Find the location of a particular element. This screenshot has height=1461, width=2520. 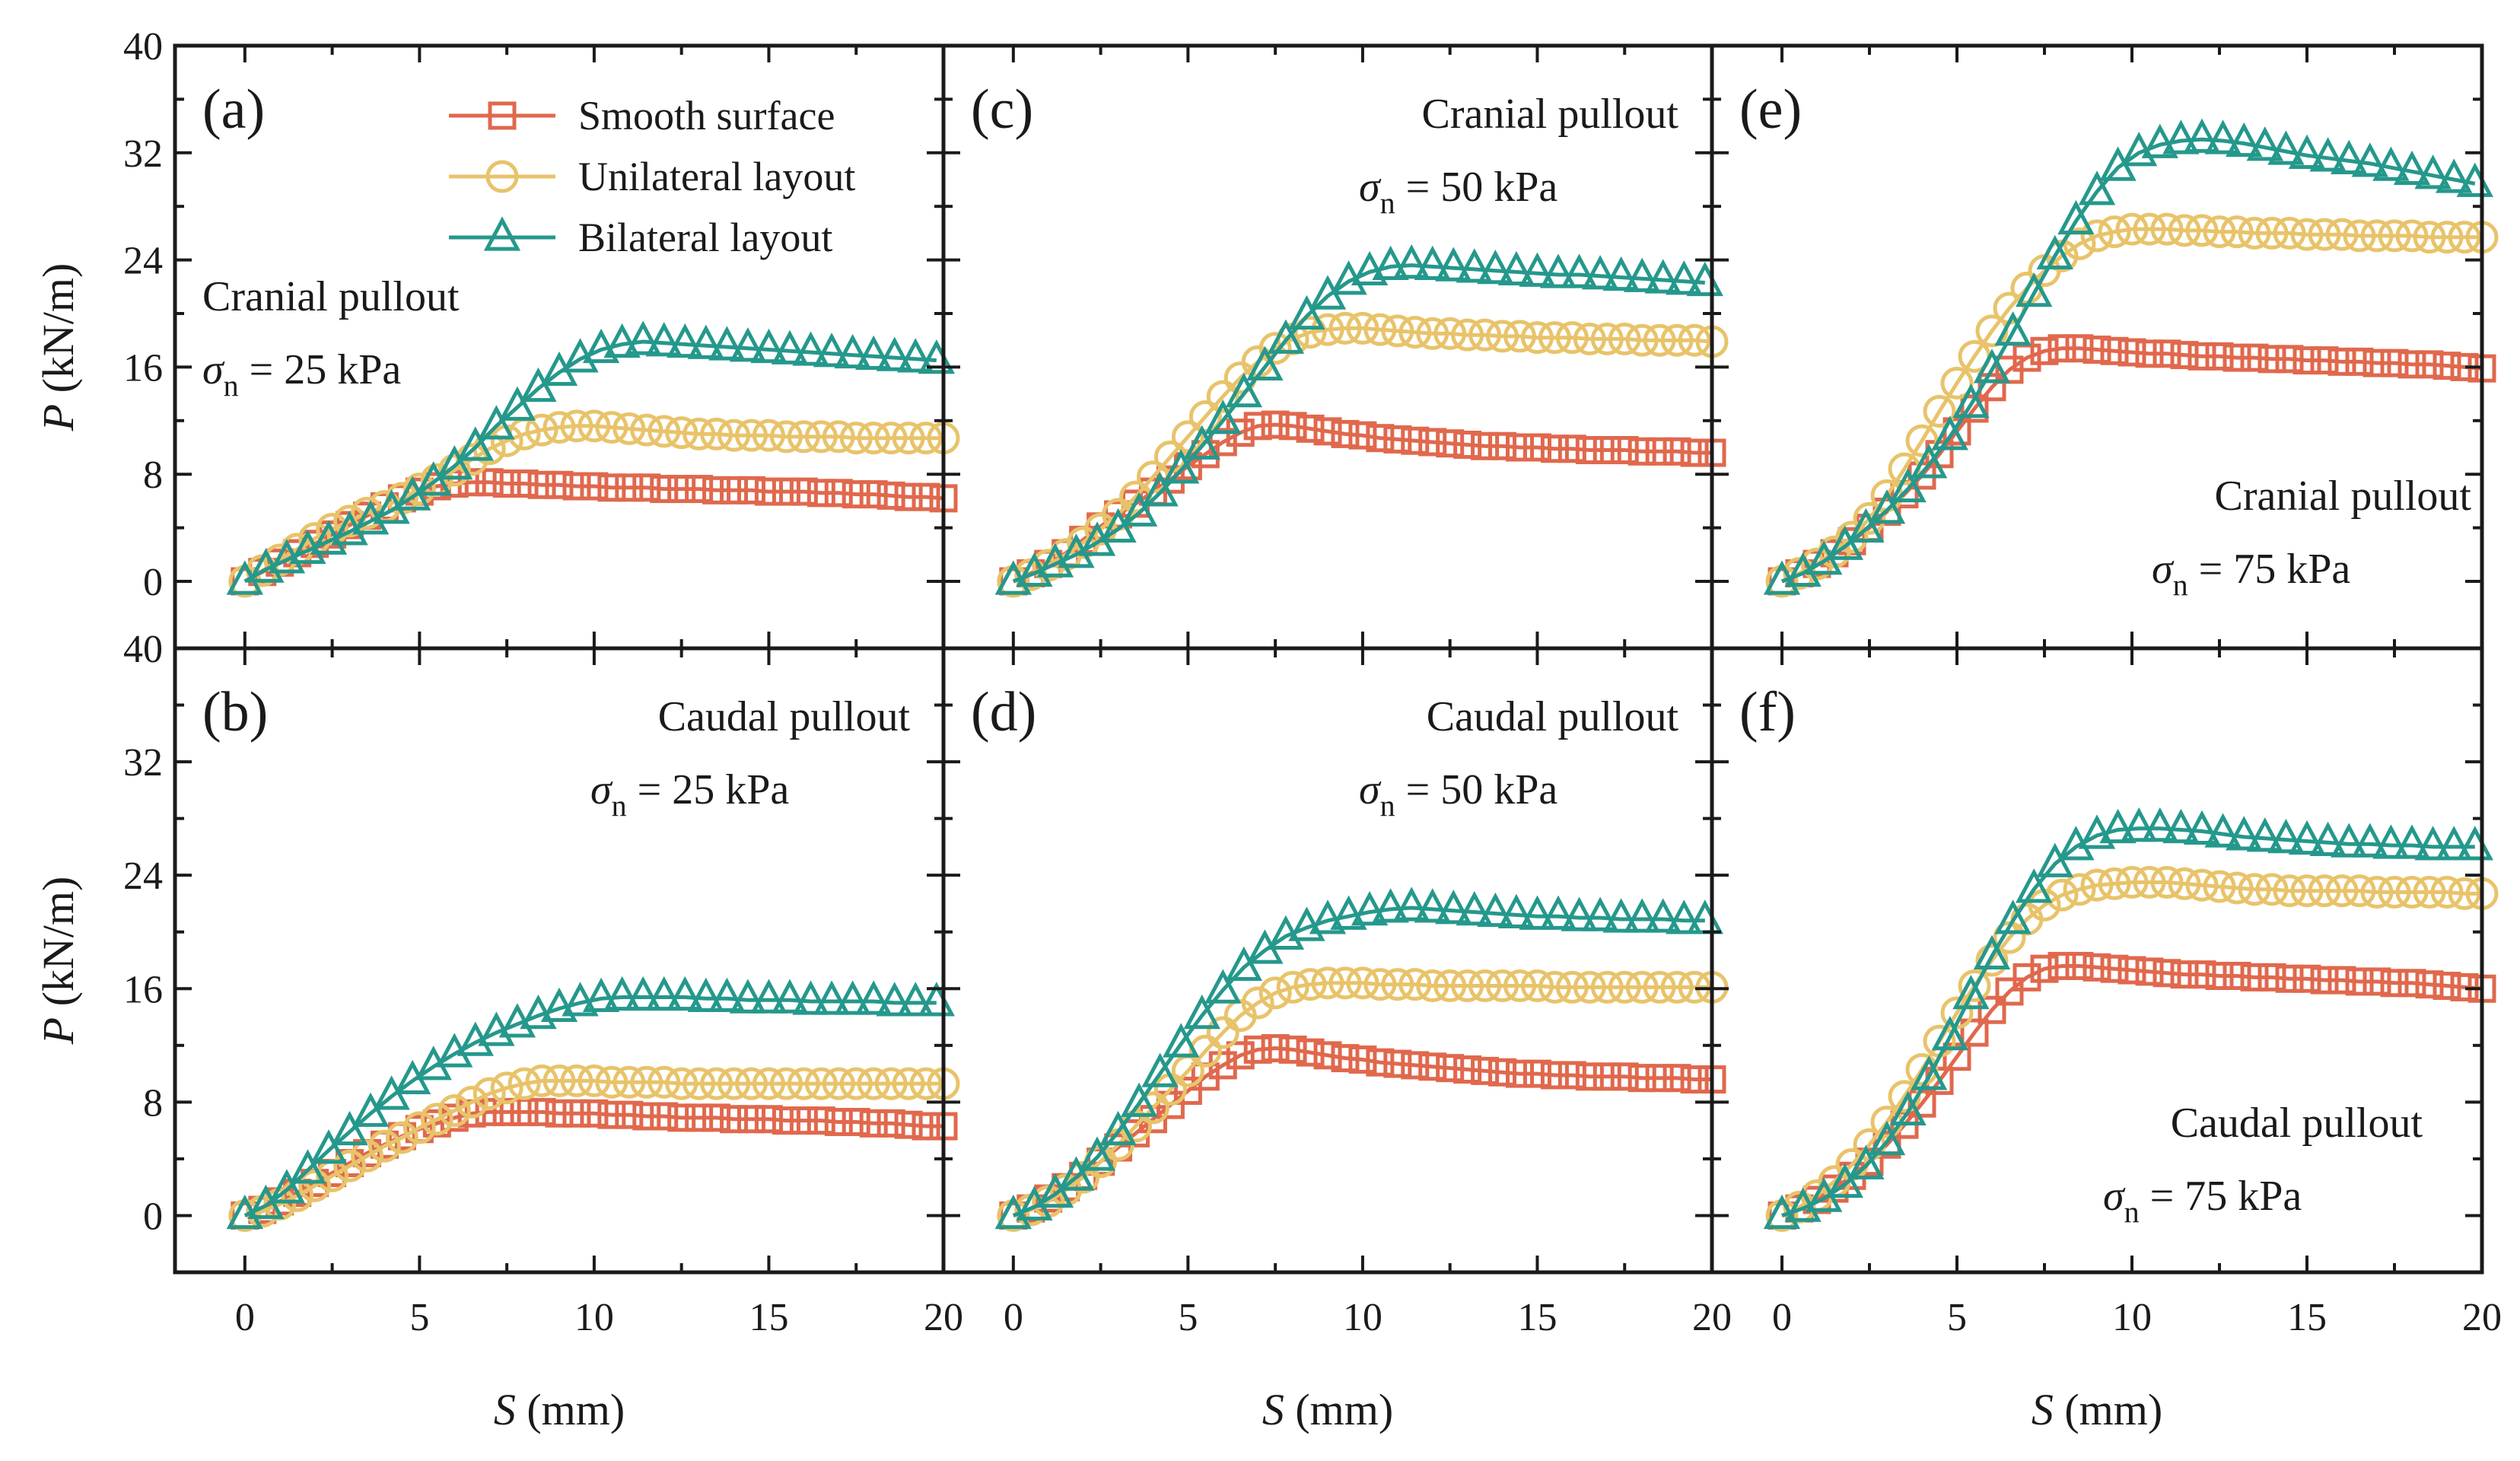

panel-frame is located at coordinates (2097, 960).